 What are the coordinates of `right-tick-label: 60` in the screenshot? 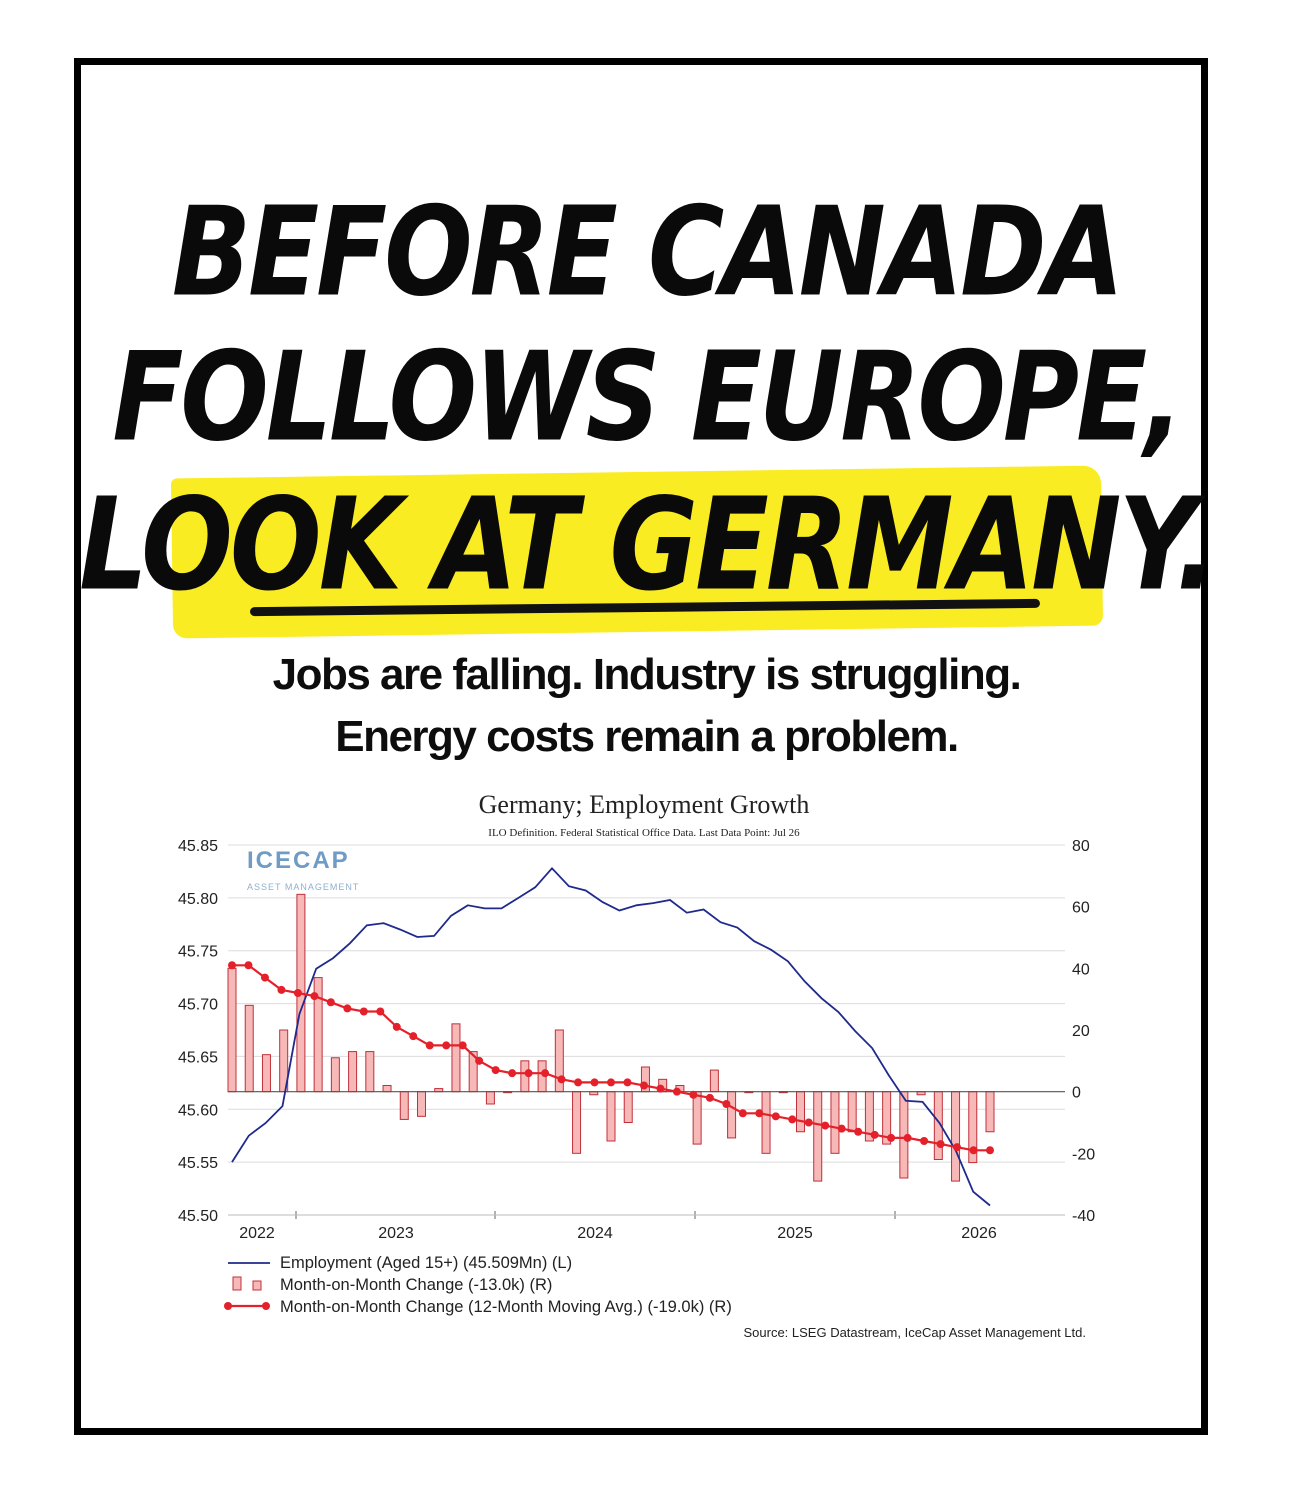 It's located at (1081, 908).